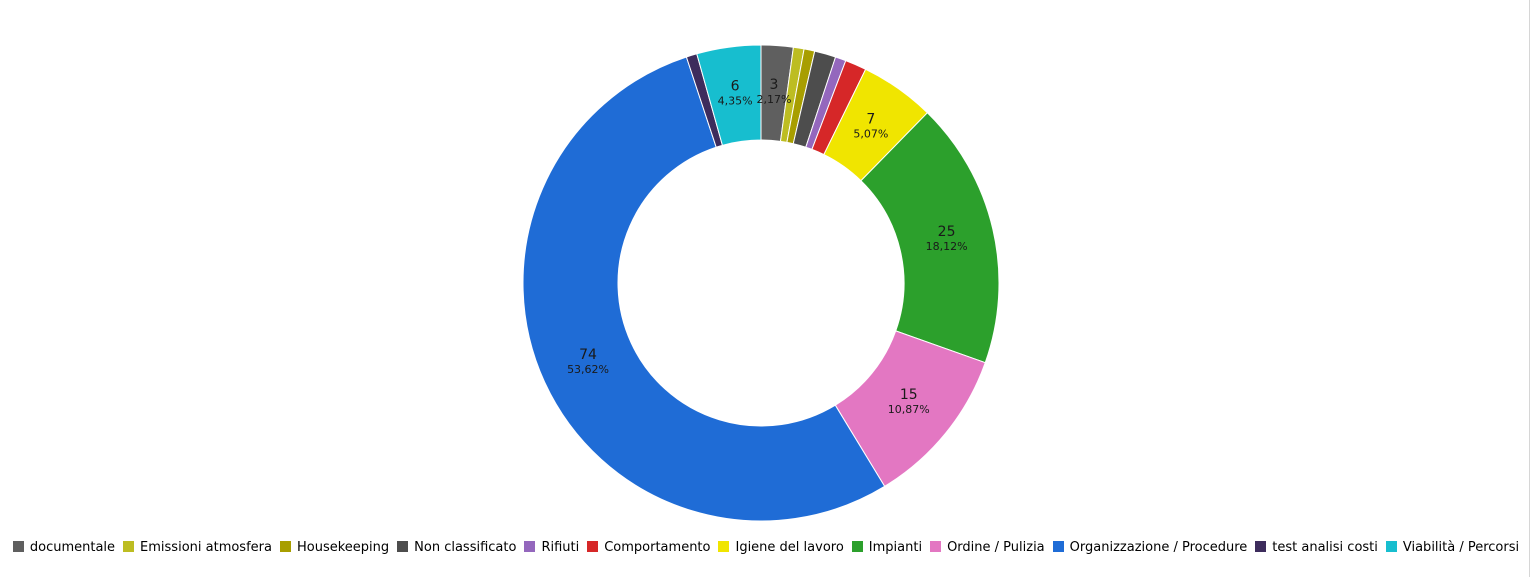 The image size is (1532, 577). I want to click on legend-item-non-classificato: Non classificato, so click(456, 547).